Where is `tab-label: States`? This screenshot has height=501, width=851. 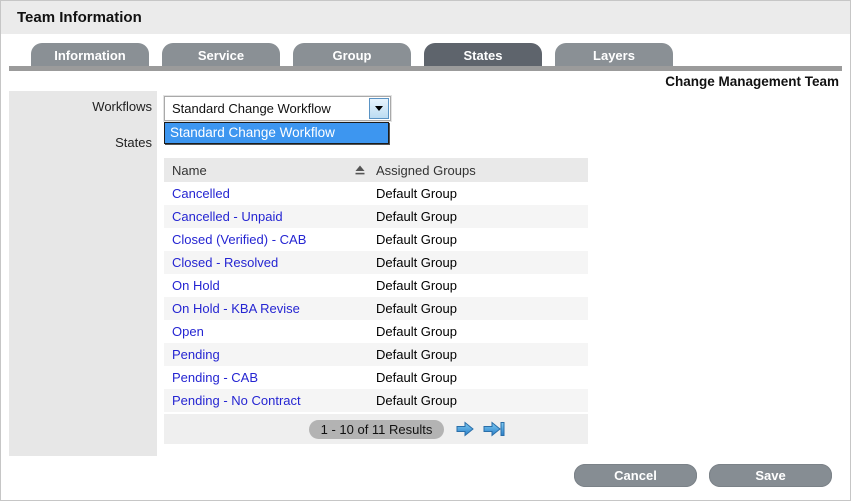
tab-label: States is located at coordinates (483, 55).